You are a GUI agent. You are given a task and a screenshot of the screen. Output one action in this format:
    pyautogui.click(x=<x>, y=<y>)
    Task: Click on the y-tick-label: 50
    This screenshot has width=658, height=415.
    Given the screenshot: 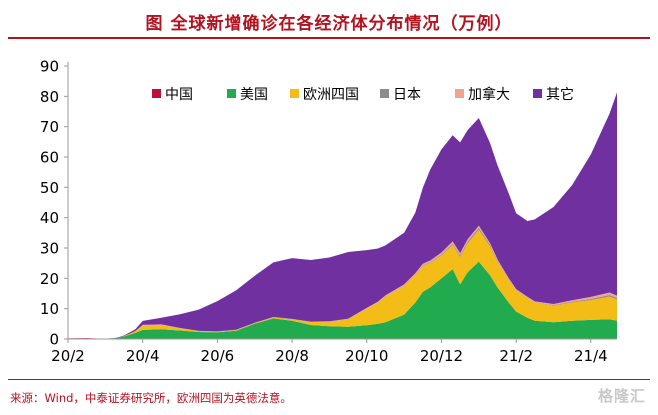 What is the action you would take?
    pyautogui.click(x=49, y=188)
    